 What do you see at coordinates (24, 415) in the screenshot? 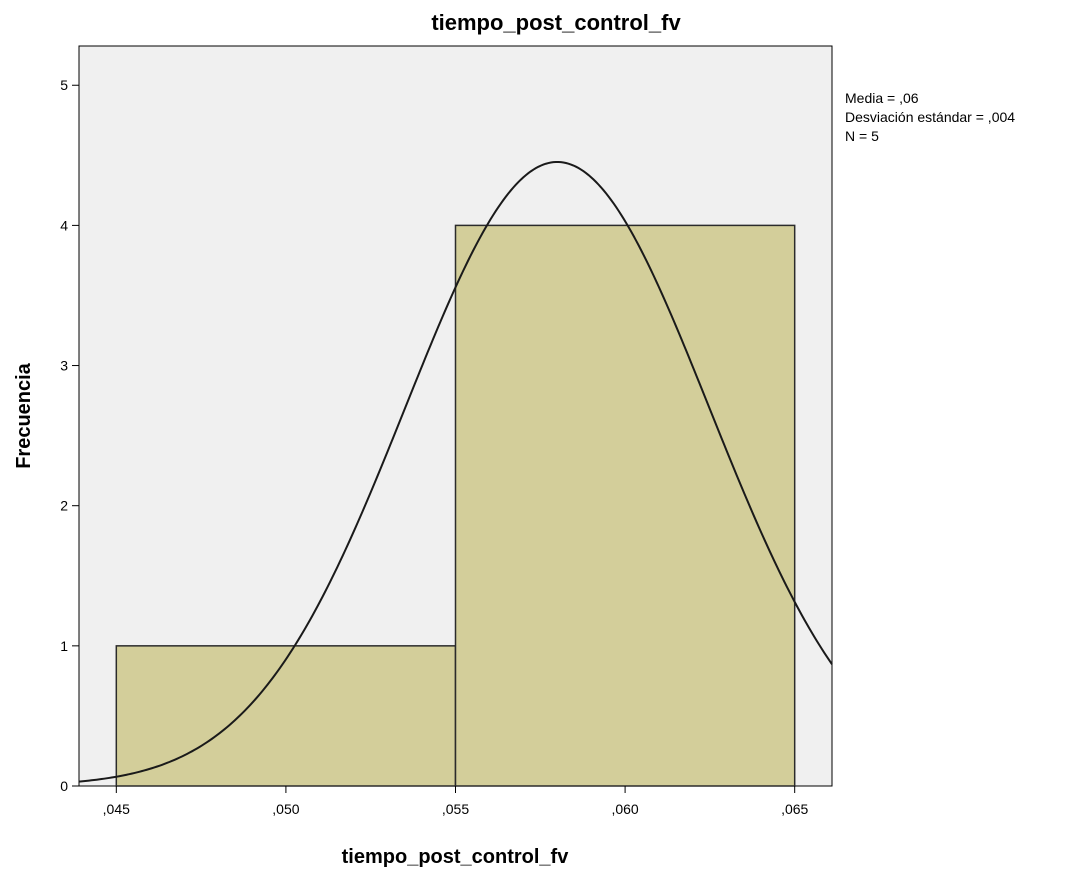
I see `y-axis-title: Frecuencia` at bounding box center [24, 415].